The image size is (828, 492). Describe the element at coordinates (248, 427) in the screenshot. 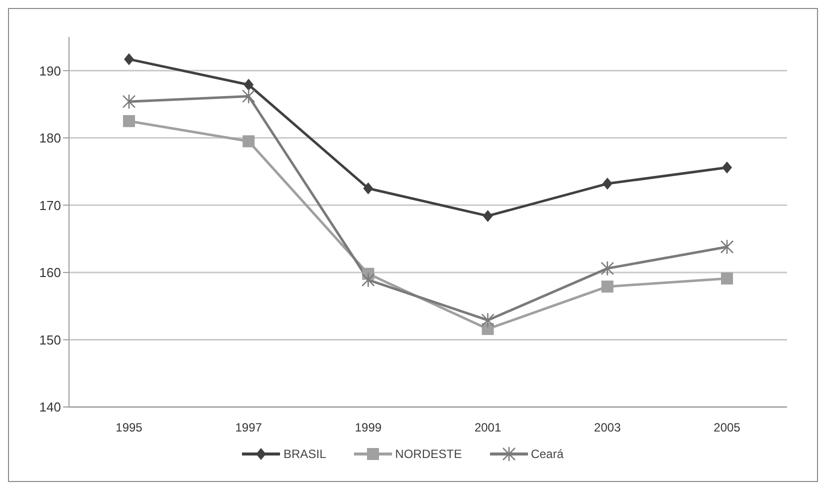

I see `x-tick-label: 1997` at that location.